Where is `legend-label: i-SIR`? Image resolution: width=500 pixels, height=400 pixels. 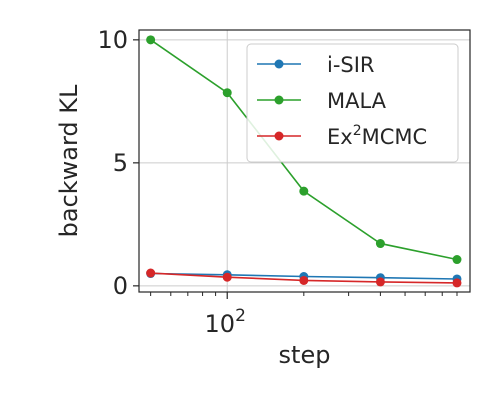 legend-label: i-SIR is located at coordinates (351, 65).